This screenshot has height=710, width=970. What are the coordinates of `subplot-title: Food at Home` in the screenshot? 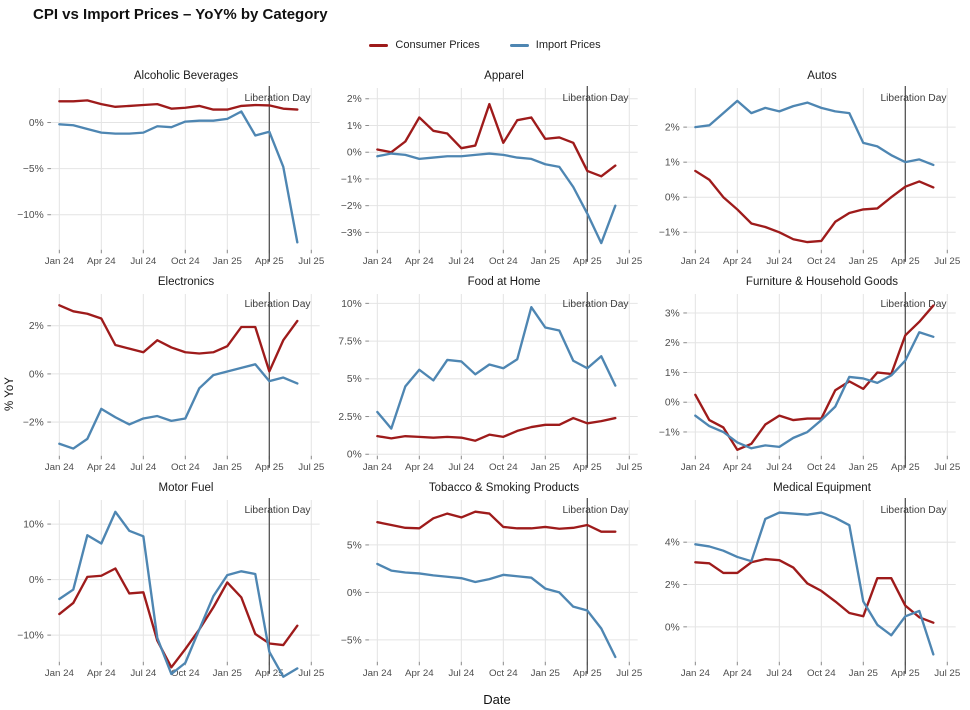 It's located at (504, 282).